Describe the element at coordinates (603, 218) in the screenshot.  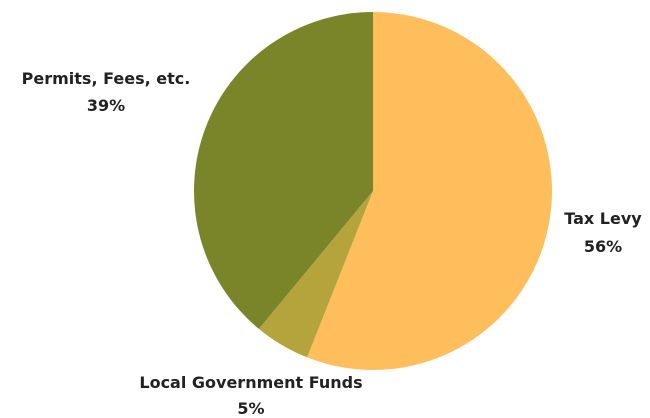
I see `slice-label-tax-levy-name: Tax Levy` at that location.